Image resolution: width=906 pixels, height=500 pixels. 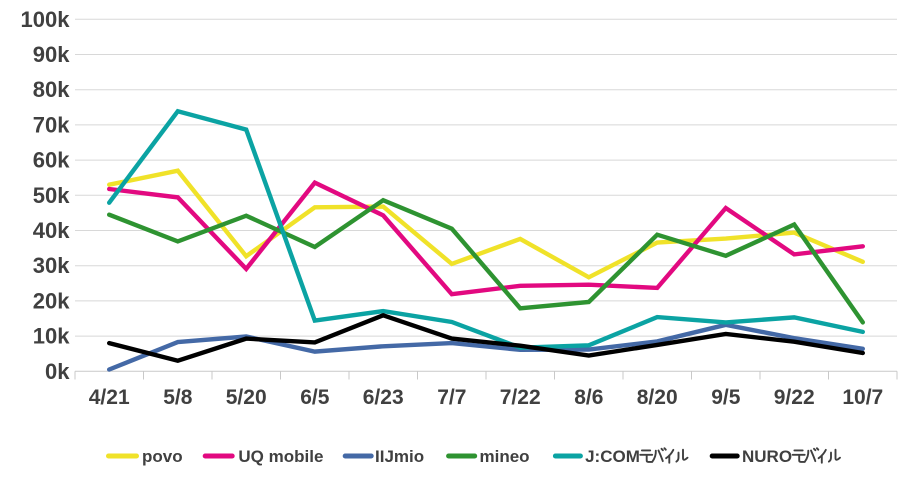 What do you see at coordinates (178, 397) in the screenshot?
I see `svg-text: 5/8` at bounding box center [178, 397].